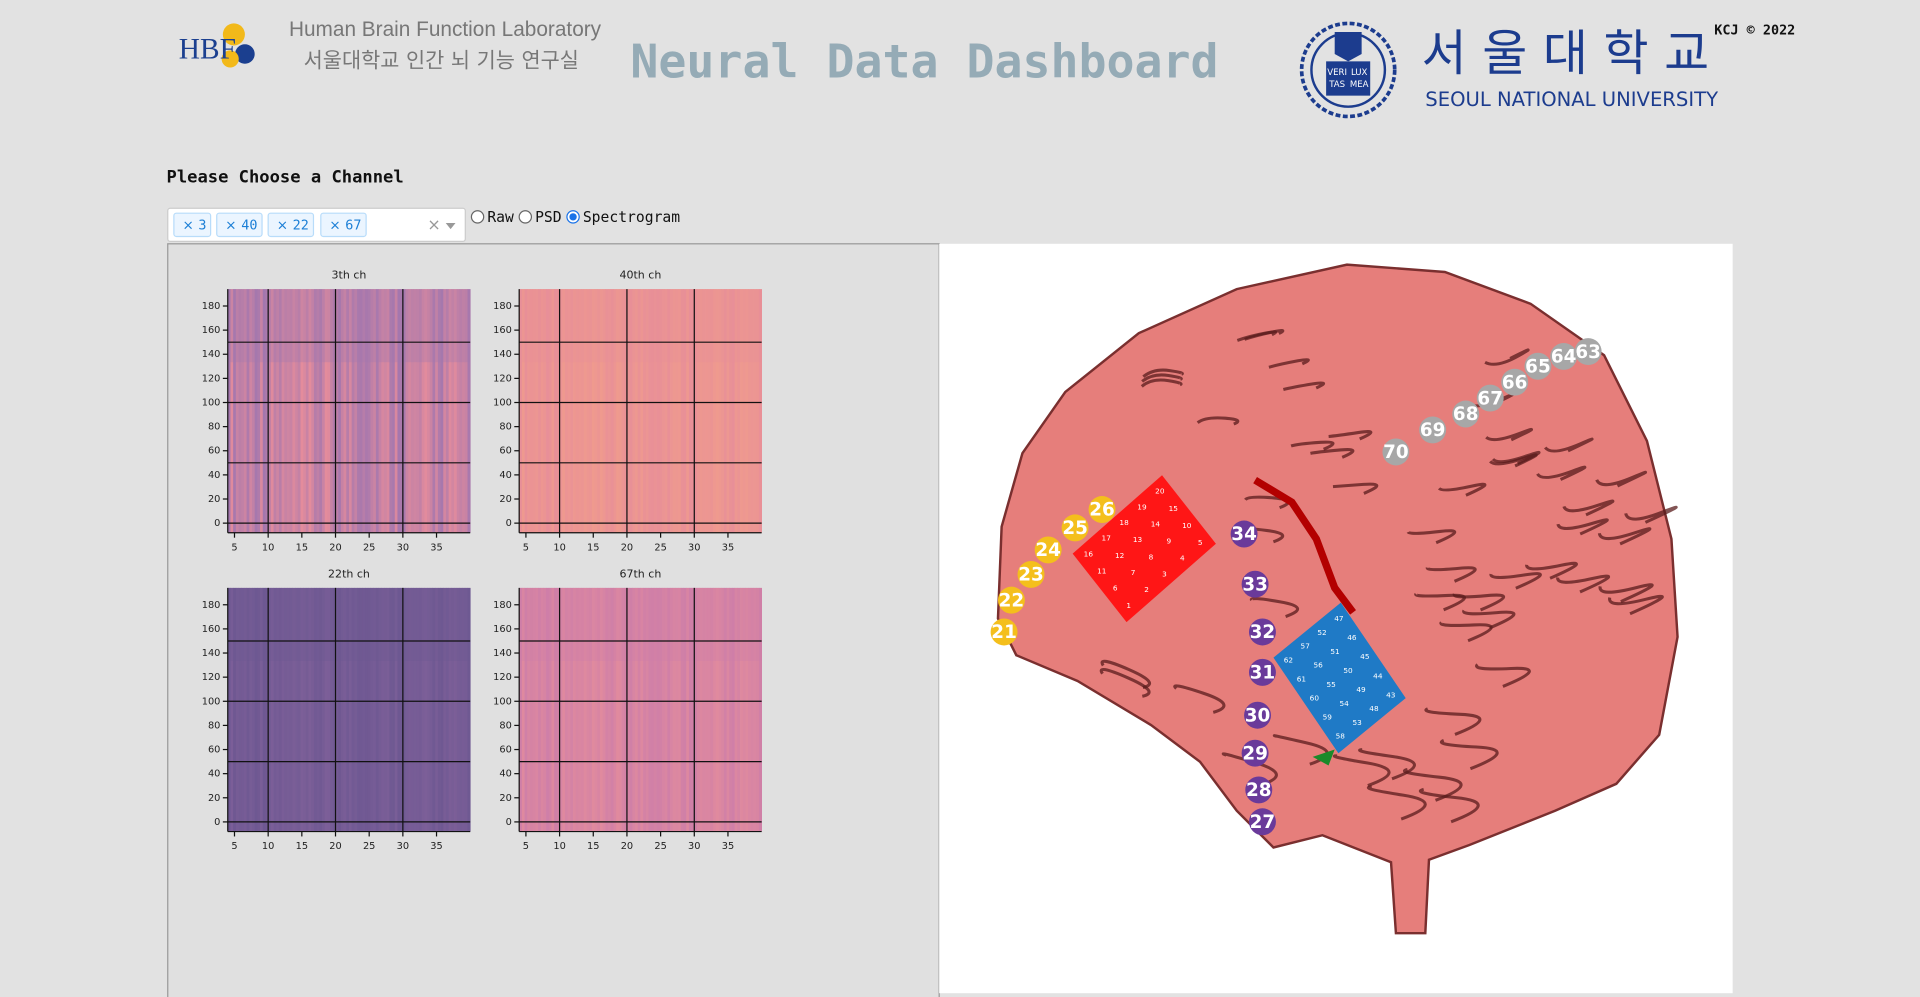  What do you see at coordinates (1048, 550) in the screenshot?
I see `electrode-label: 24` at bounding box center [1048, 550].